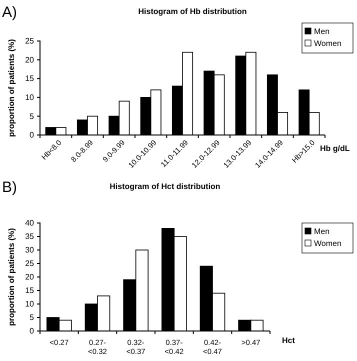 The width and height of the screenshot is (357, 361). Describe the element at coordinates (165, 186) in the screenshot. I see `chart-title: Histogram of Hct distribution` at that location.